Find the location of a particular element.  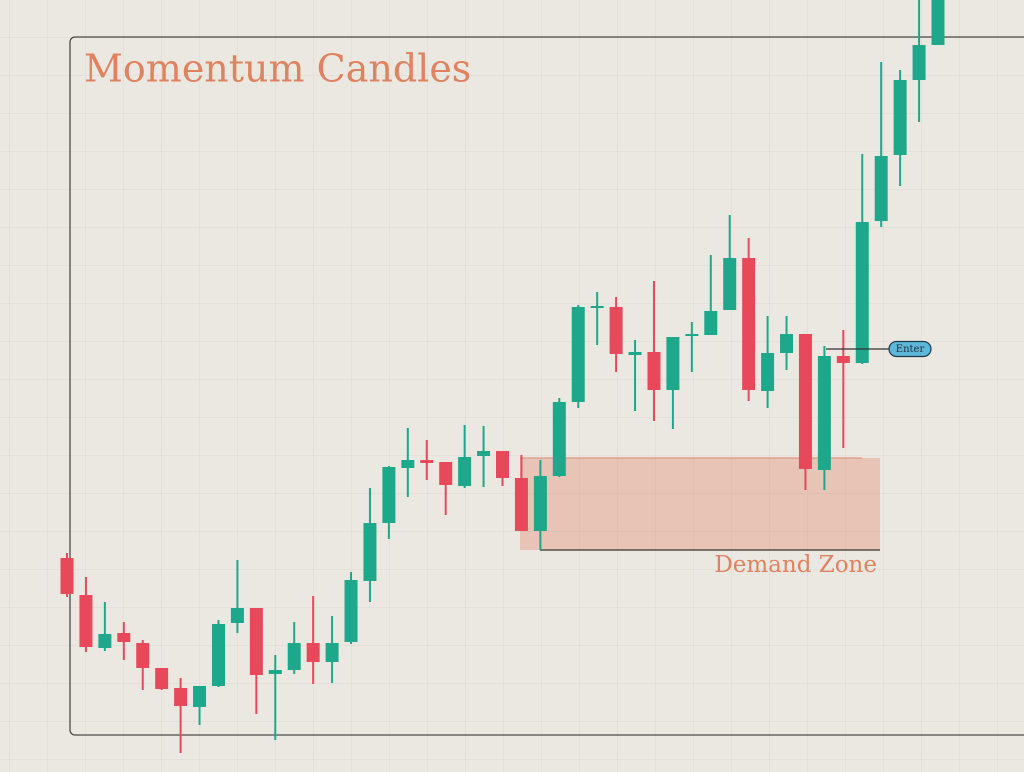

entry-badge is located at coordinates (910, 349).